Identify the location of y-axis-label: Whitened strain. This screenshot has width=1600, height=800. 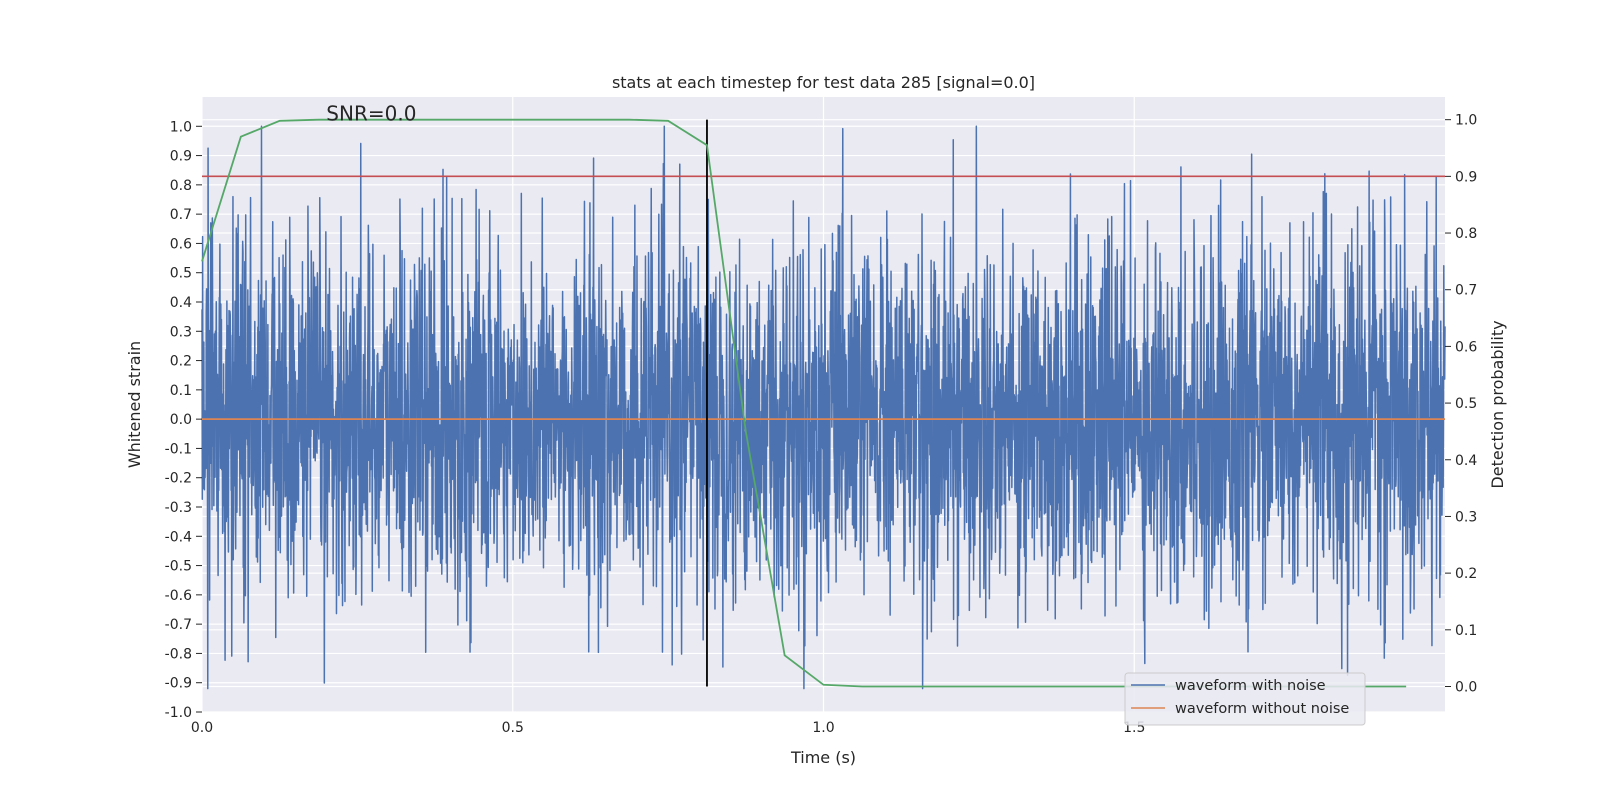
(134, 404).